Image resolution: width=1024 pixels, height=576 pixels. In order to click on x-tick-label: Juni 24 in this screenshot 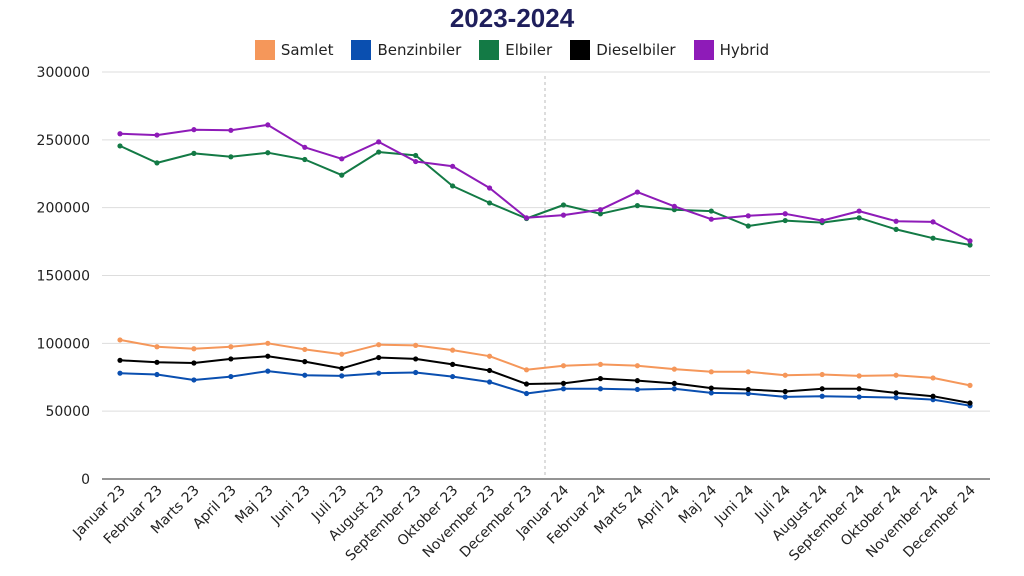, I will do `click(734, 505)`.